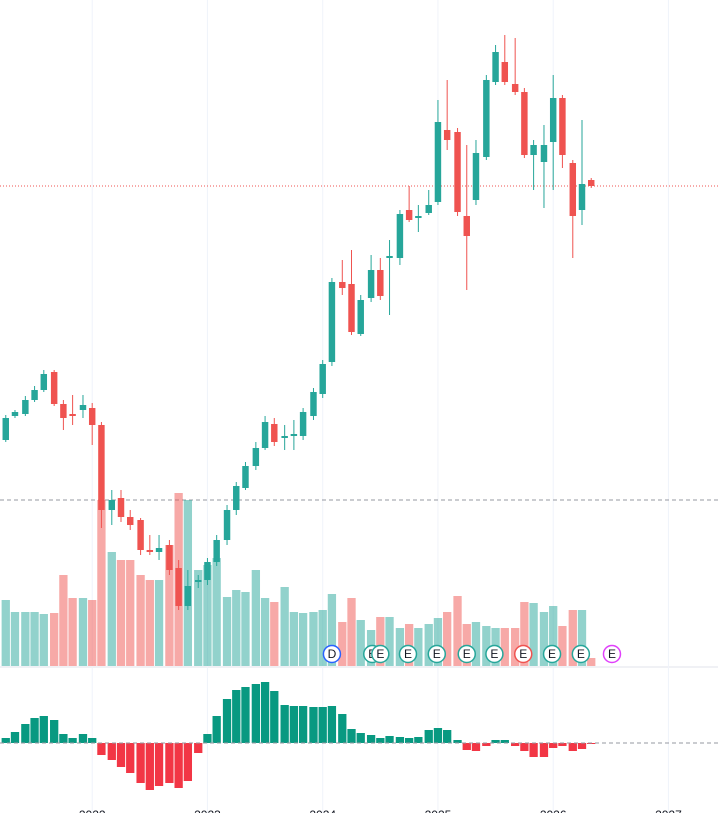 This screenshot has height=813, width=718. Describe the element at coordinates (207, 810) in the screenshot. I see `x-tick-label: 2023` at that location.